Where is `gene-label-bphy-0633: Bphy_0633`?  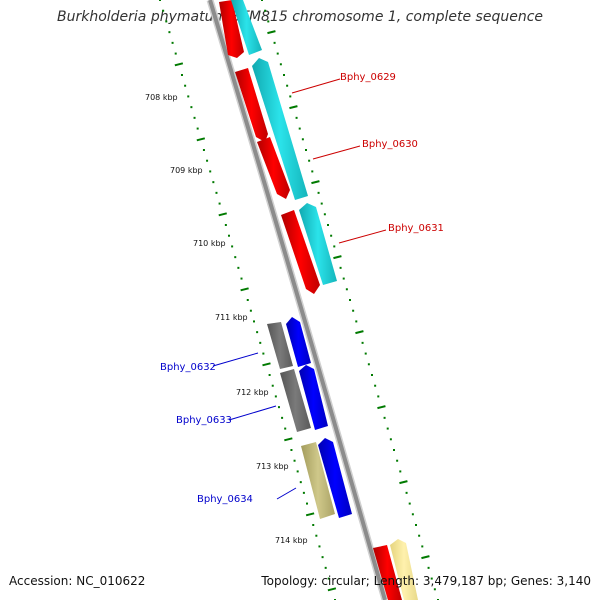
gene-label-bphy-0633: Bphy_0633 is located at coordinates (204, 420).